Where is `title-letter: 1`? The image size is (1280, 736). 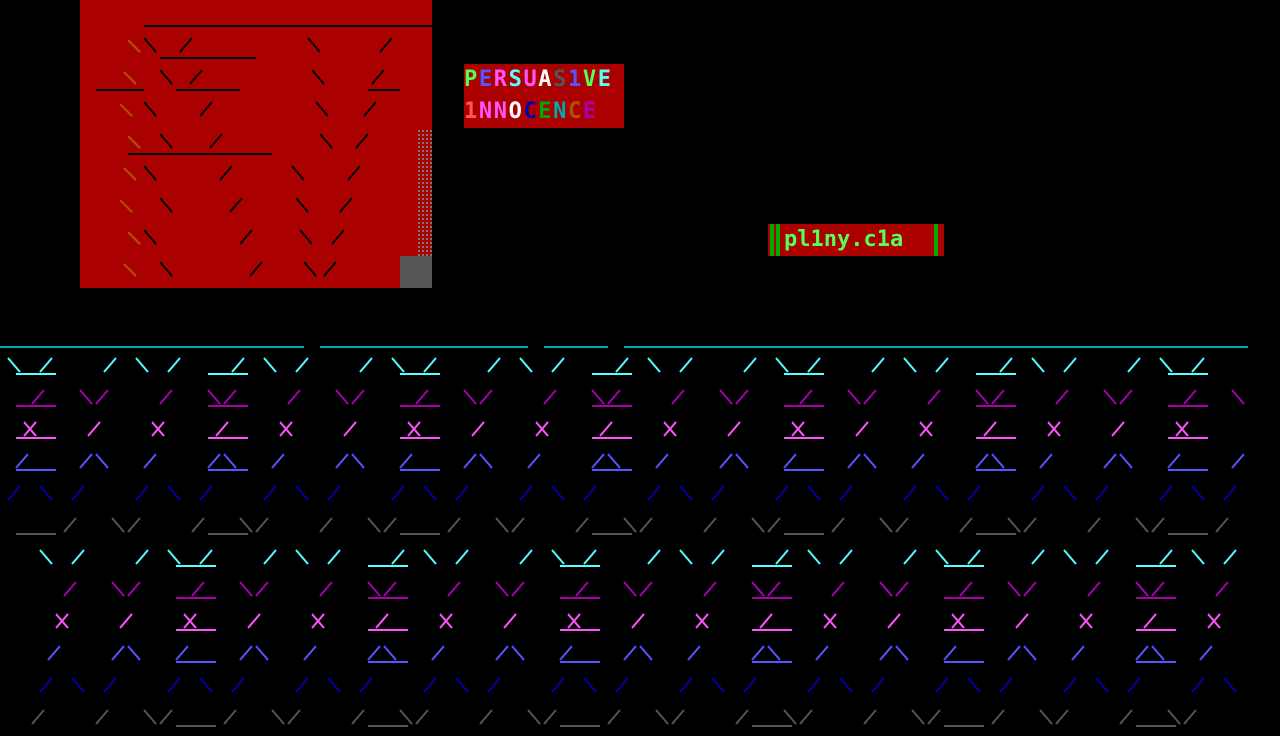 title-letter: 1 is located at coordinates (575, 79).